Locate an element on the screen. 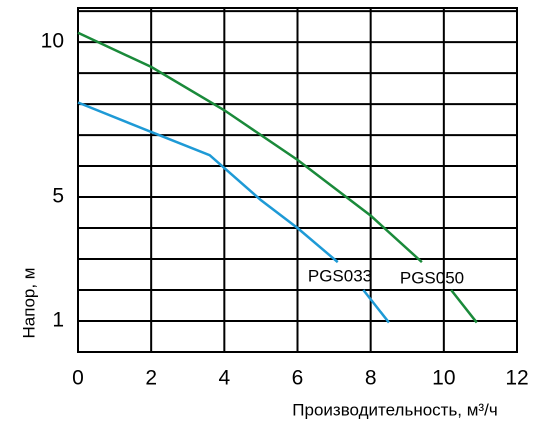  x-tick-label: 6 is located at coordinates (298, 378).